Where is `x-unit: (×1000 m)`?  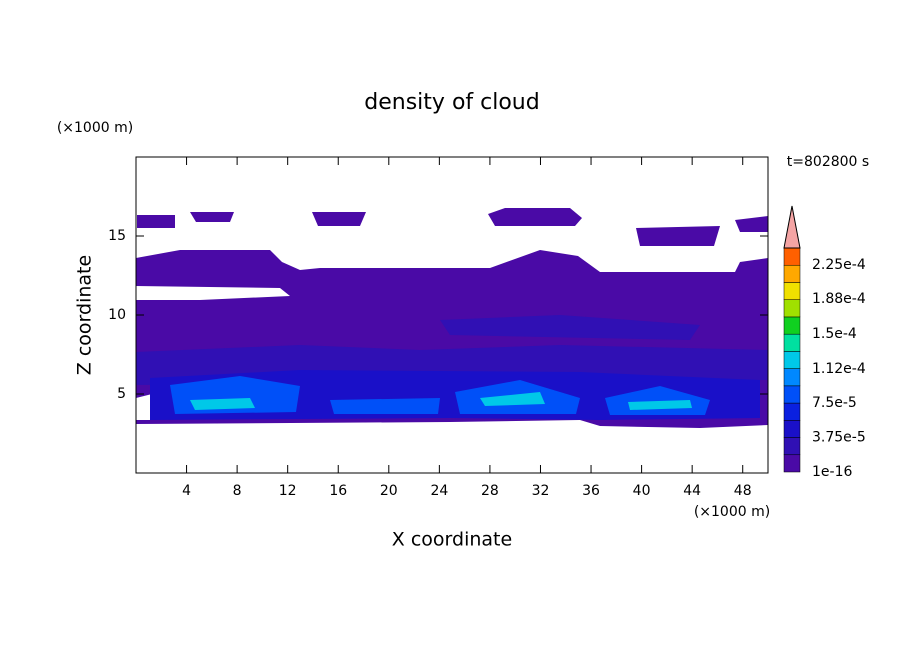
x-unit: (×1000 m) is located at coordinates (732, 512).